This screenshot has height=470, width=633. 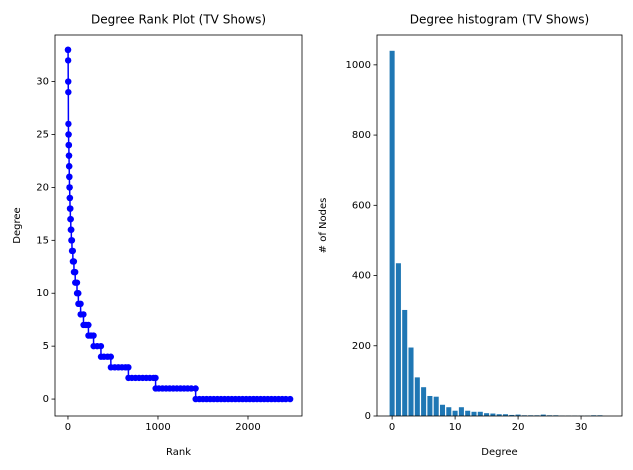 What do you see at coordinates (46, 346) in the screenshot?
I see `y-tick-label: 5` at bounding box center [46, 346].